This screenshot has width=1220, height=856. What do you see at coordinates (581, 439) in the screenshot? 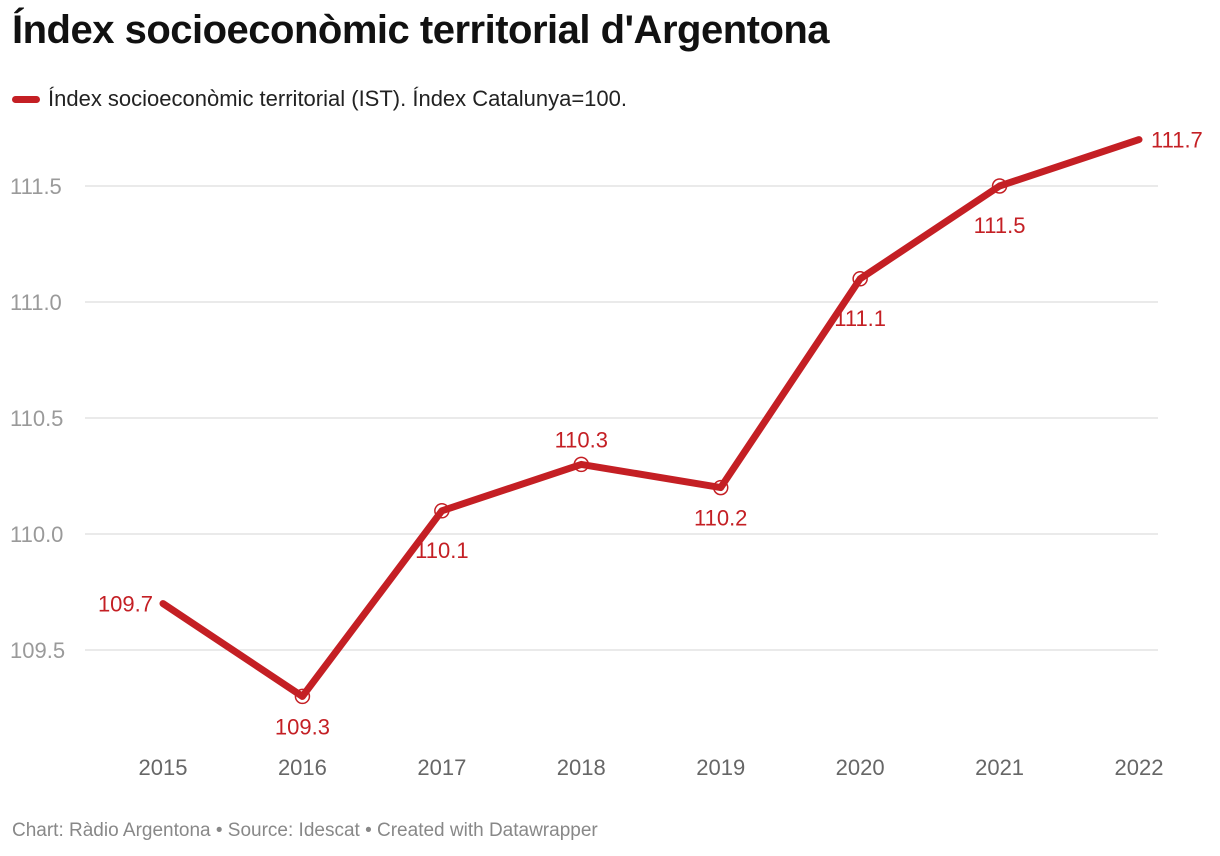
I see `data-label: 110.3` at bounding box center [581, 439].